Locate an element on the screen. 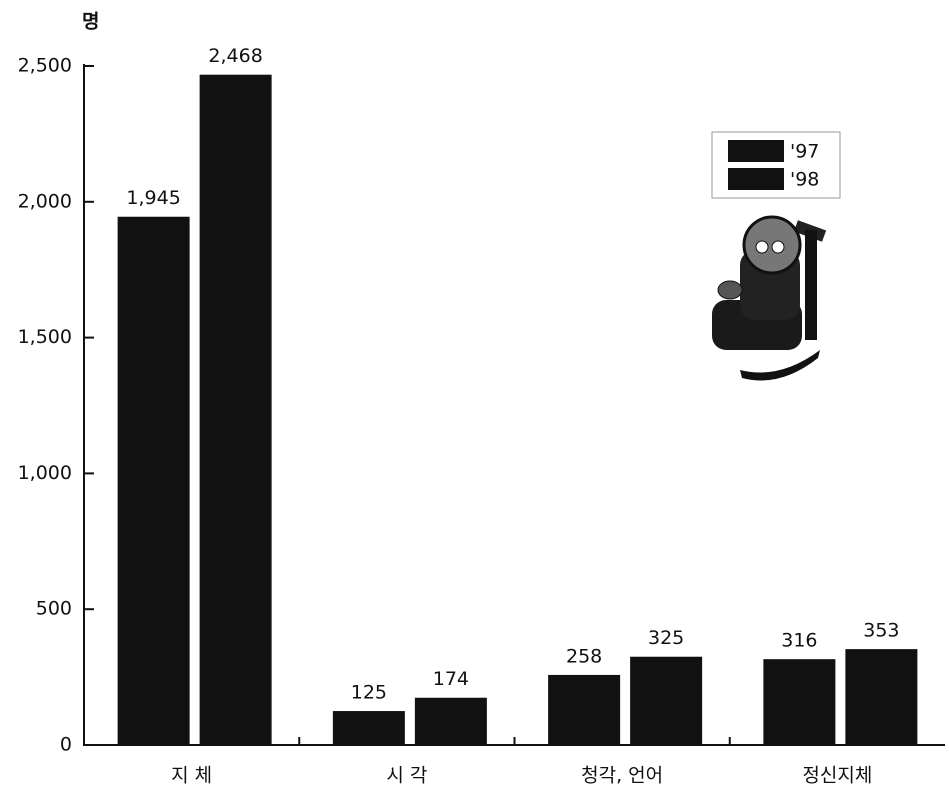 This screenshot has width=949, height=797. y-tick-label: 500 is located at coordinates (54, 609).